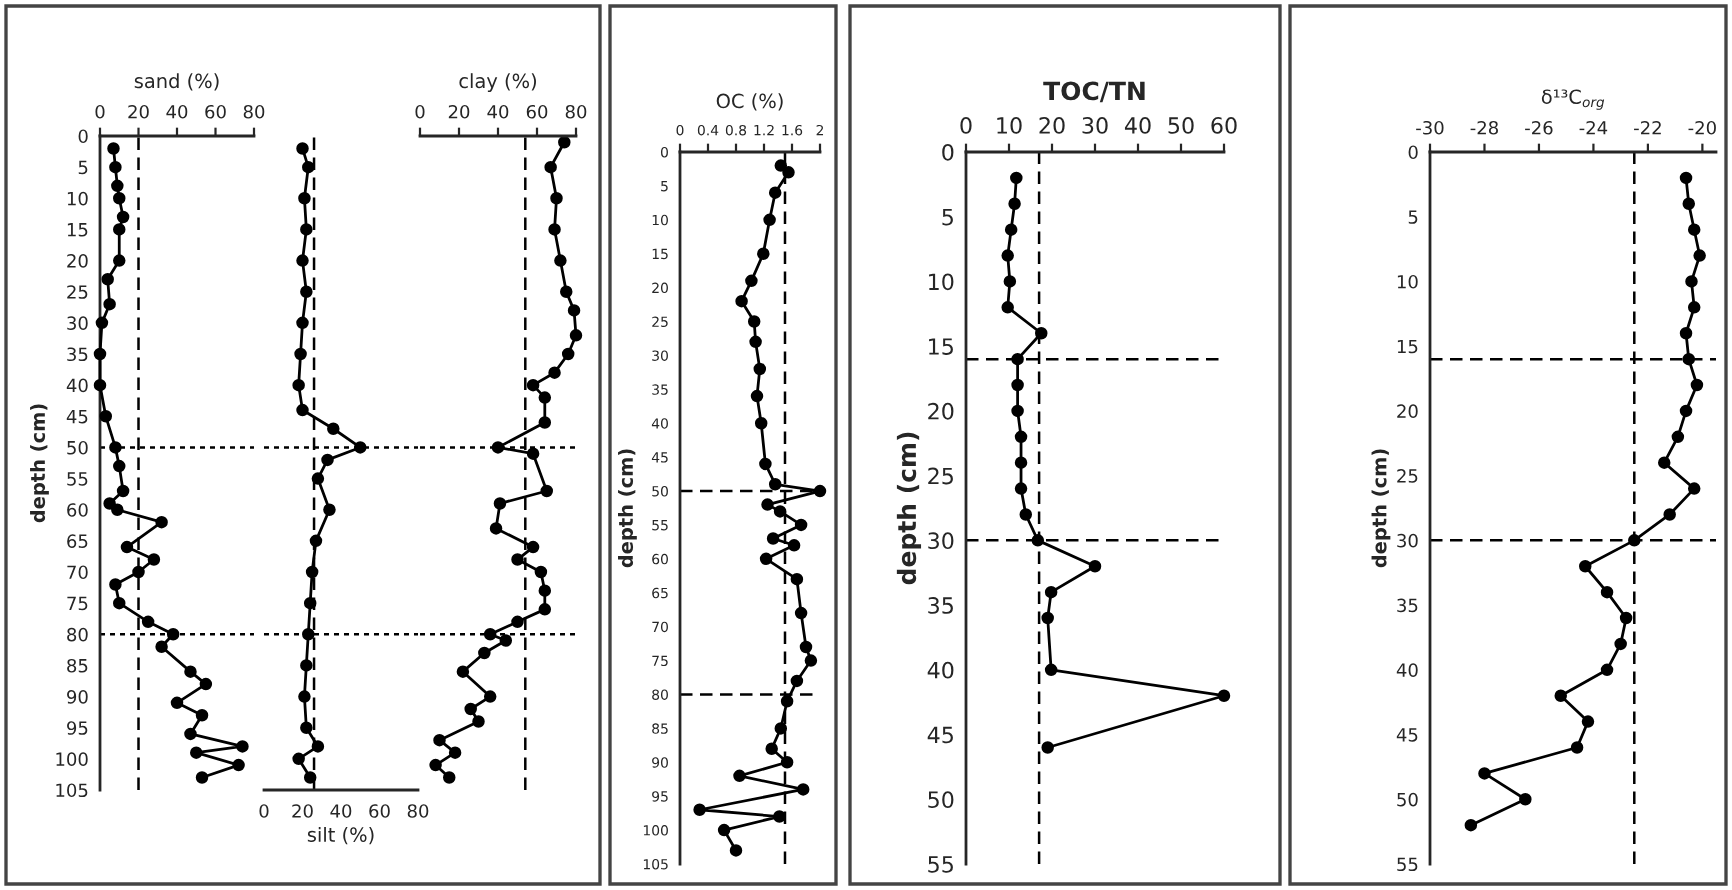  What do you see at coordinates (72, 790) in the screenshot?
I see `y-tick-label: 105` at bounding box center [72, 790].